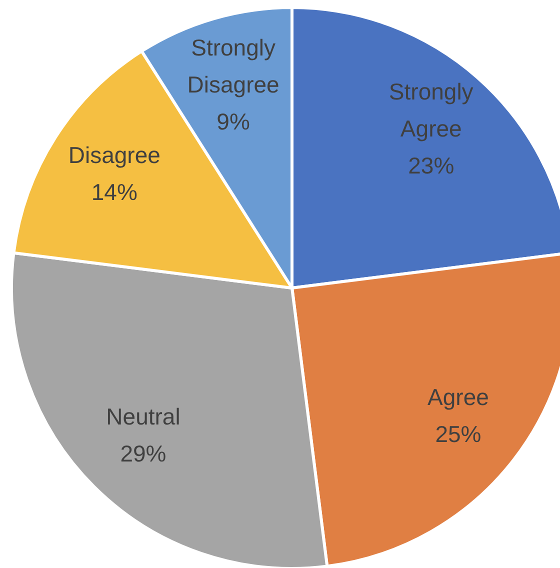 This screenshot has width=560, height=568. Describe the element at coordinates (431, 110) in the screenshot. I see `slice-label: Strongly Agree` at that location.